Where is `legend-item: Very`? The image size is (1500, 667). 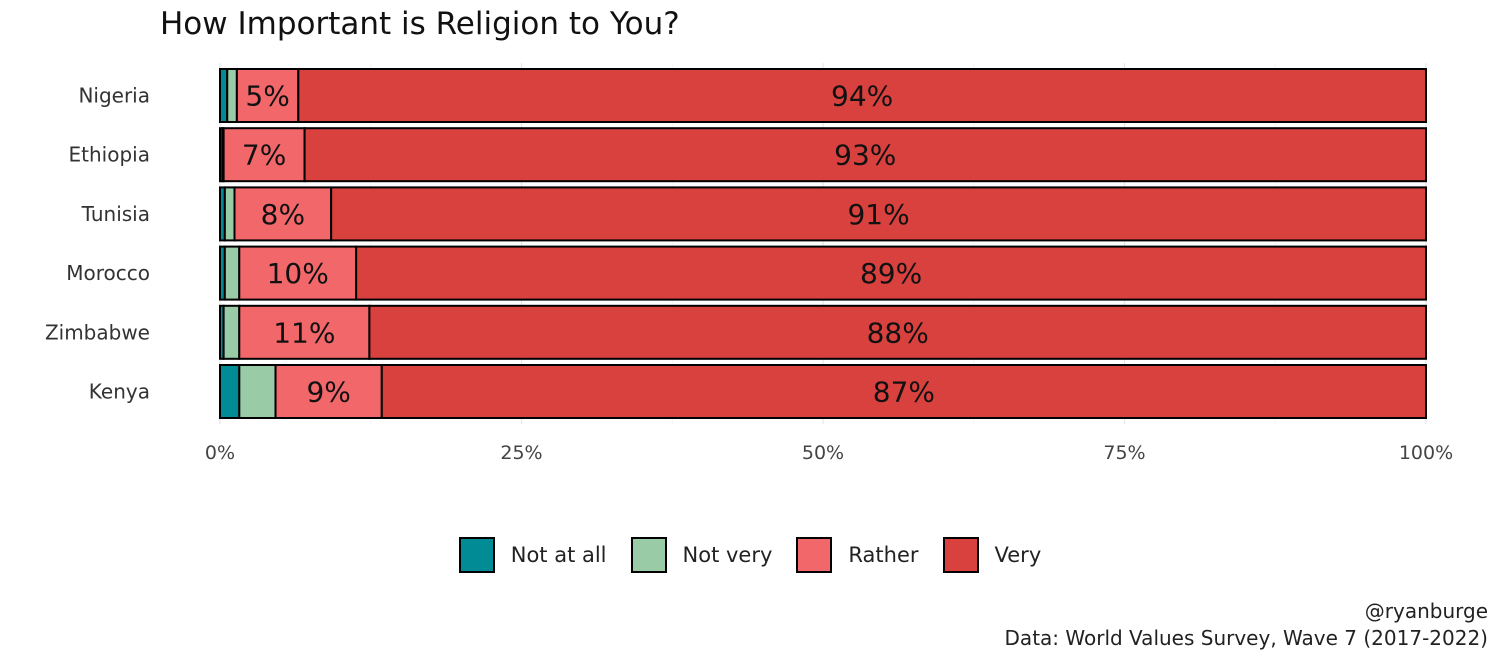
legend-item: Very is located at coordinates (992, 555).